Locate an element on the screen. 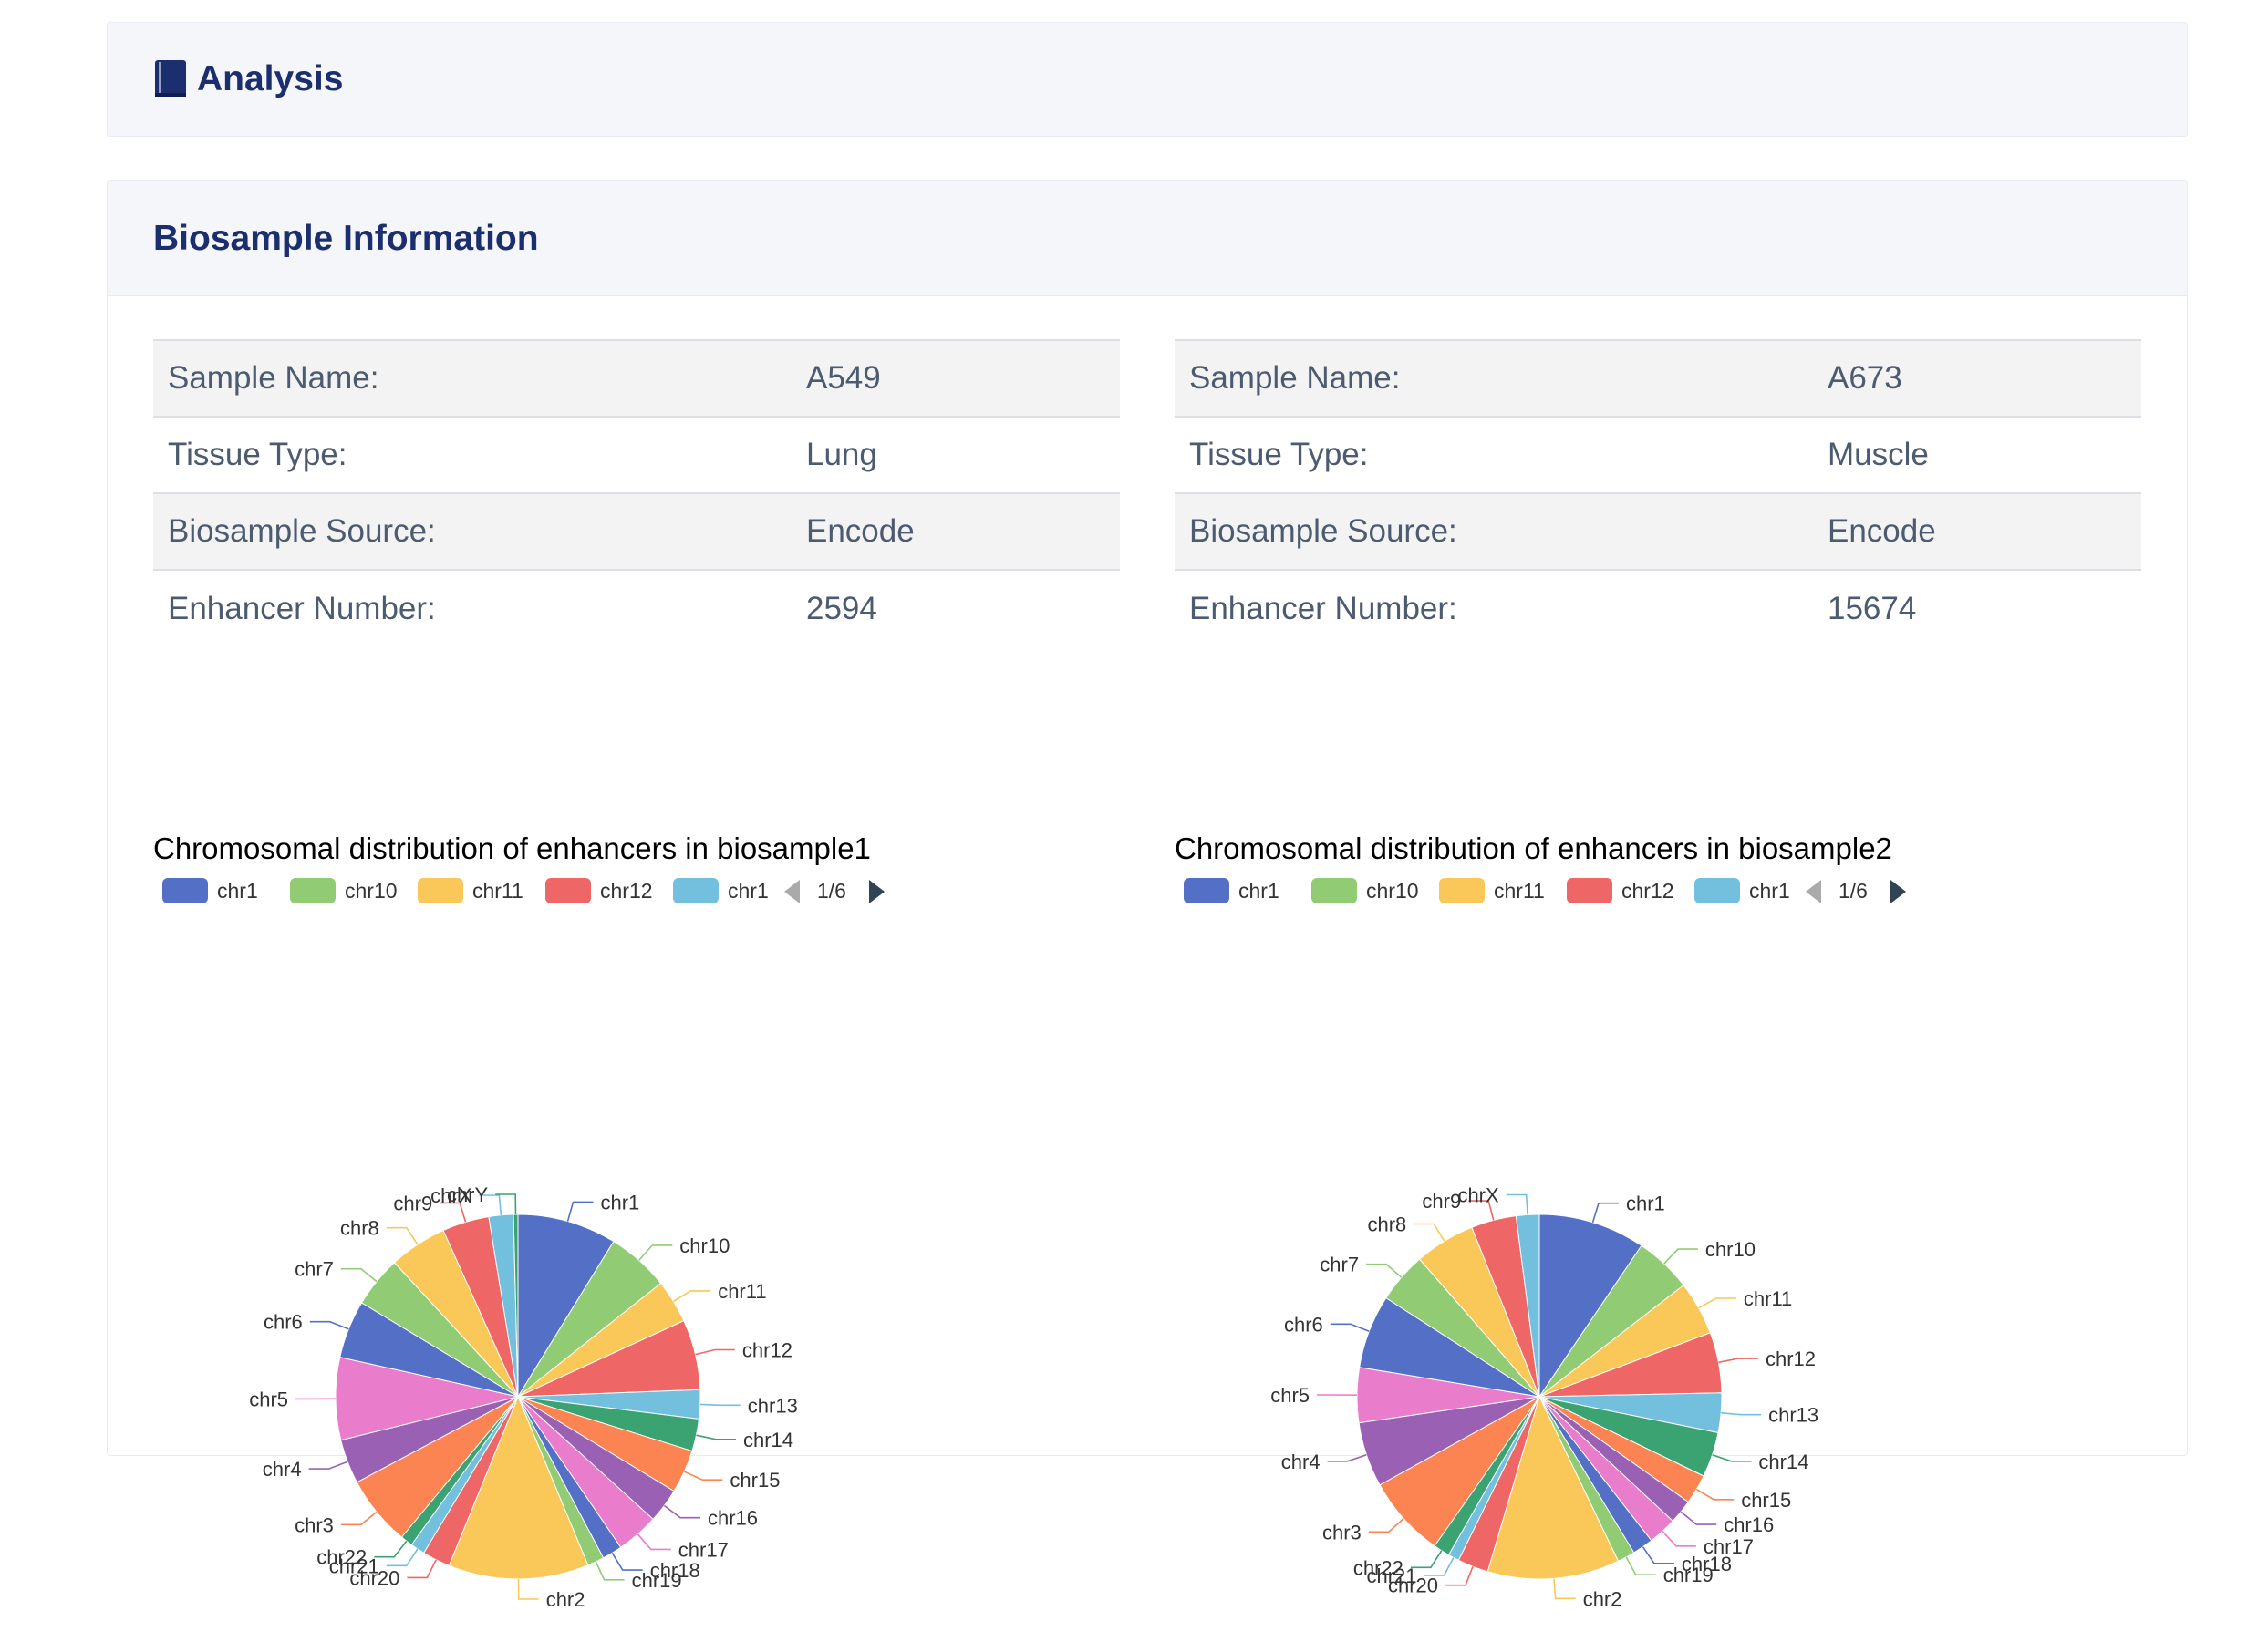 The width and height of the screenshot is (2258, 1652). slice-label: chr11 is located at coordinates (742, 1291).